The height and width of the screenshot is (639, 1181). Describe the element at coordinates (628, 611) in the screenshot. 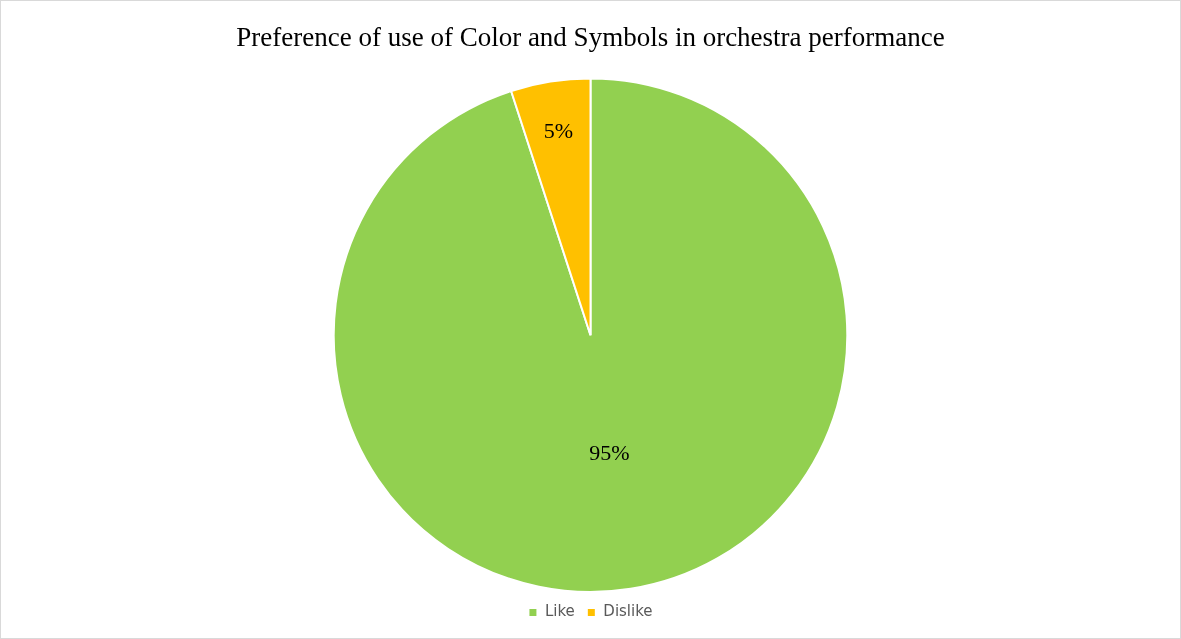

I see `legend-label: Dislike` at that location.